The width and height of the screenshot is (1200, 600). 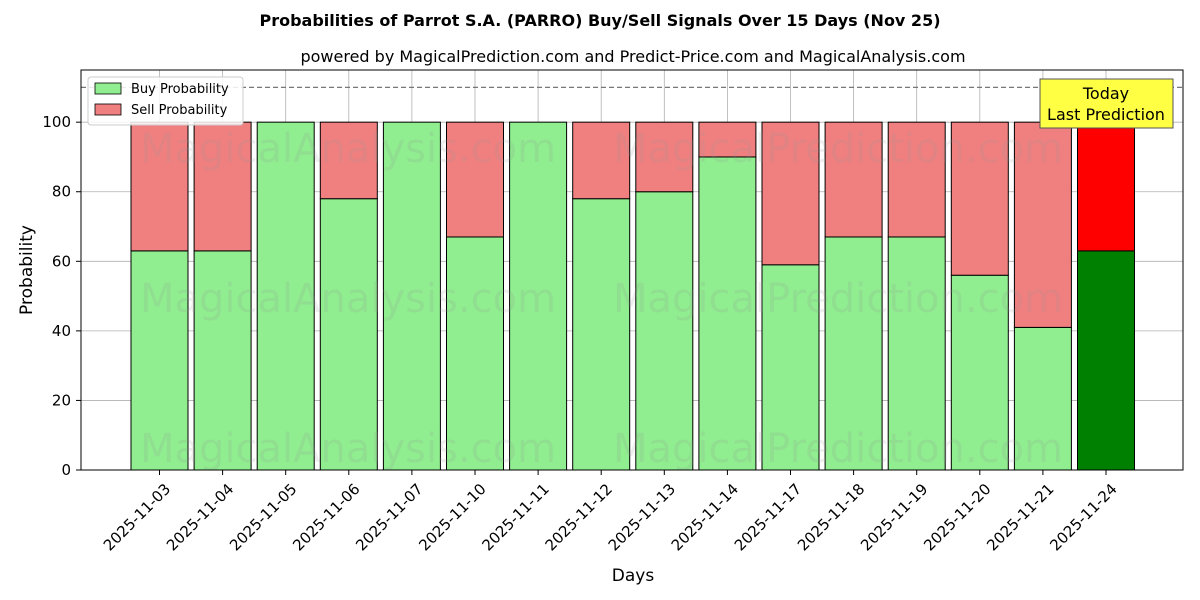 I want to click on legend-box, so click(x=165, y=101).